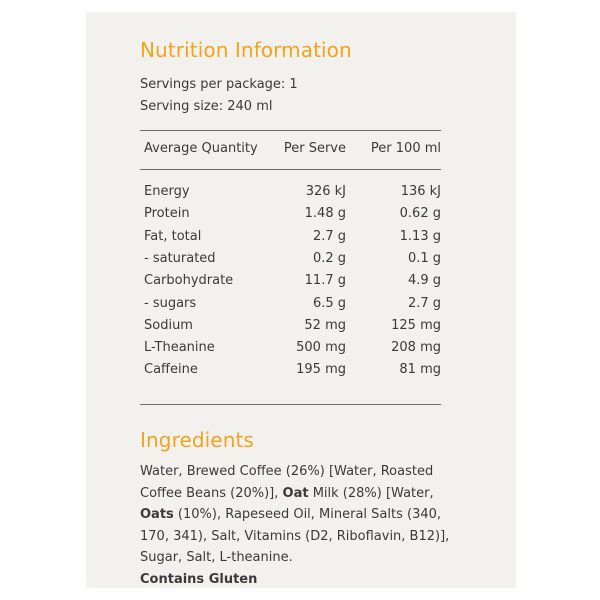 The width and height of the screenshot is (600, 600). I want to click on per-100ml-value: 136 kJ, so click(420, 191).